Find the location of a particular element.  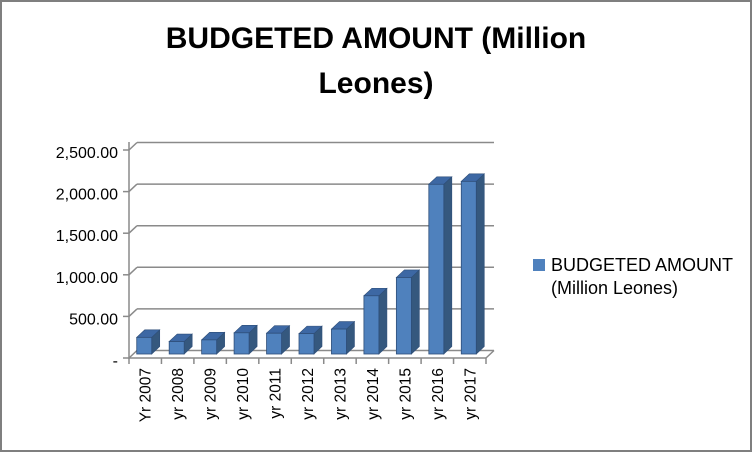

x-axis-label: yr 2010 is located at coordinates (243, 394).